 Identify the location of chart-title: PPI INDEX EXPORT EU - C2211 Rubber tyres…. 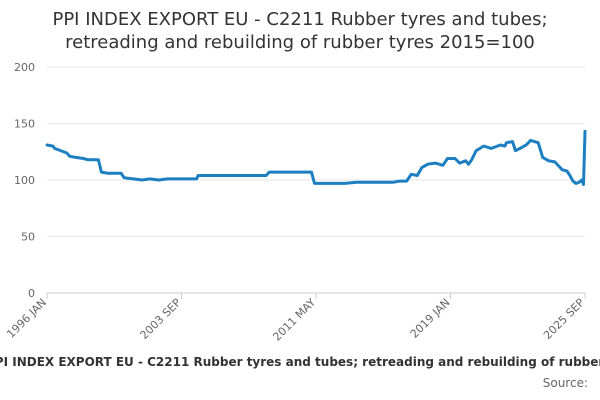
(300, 31).